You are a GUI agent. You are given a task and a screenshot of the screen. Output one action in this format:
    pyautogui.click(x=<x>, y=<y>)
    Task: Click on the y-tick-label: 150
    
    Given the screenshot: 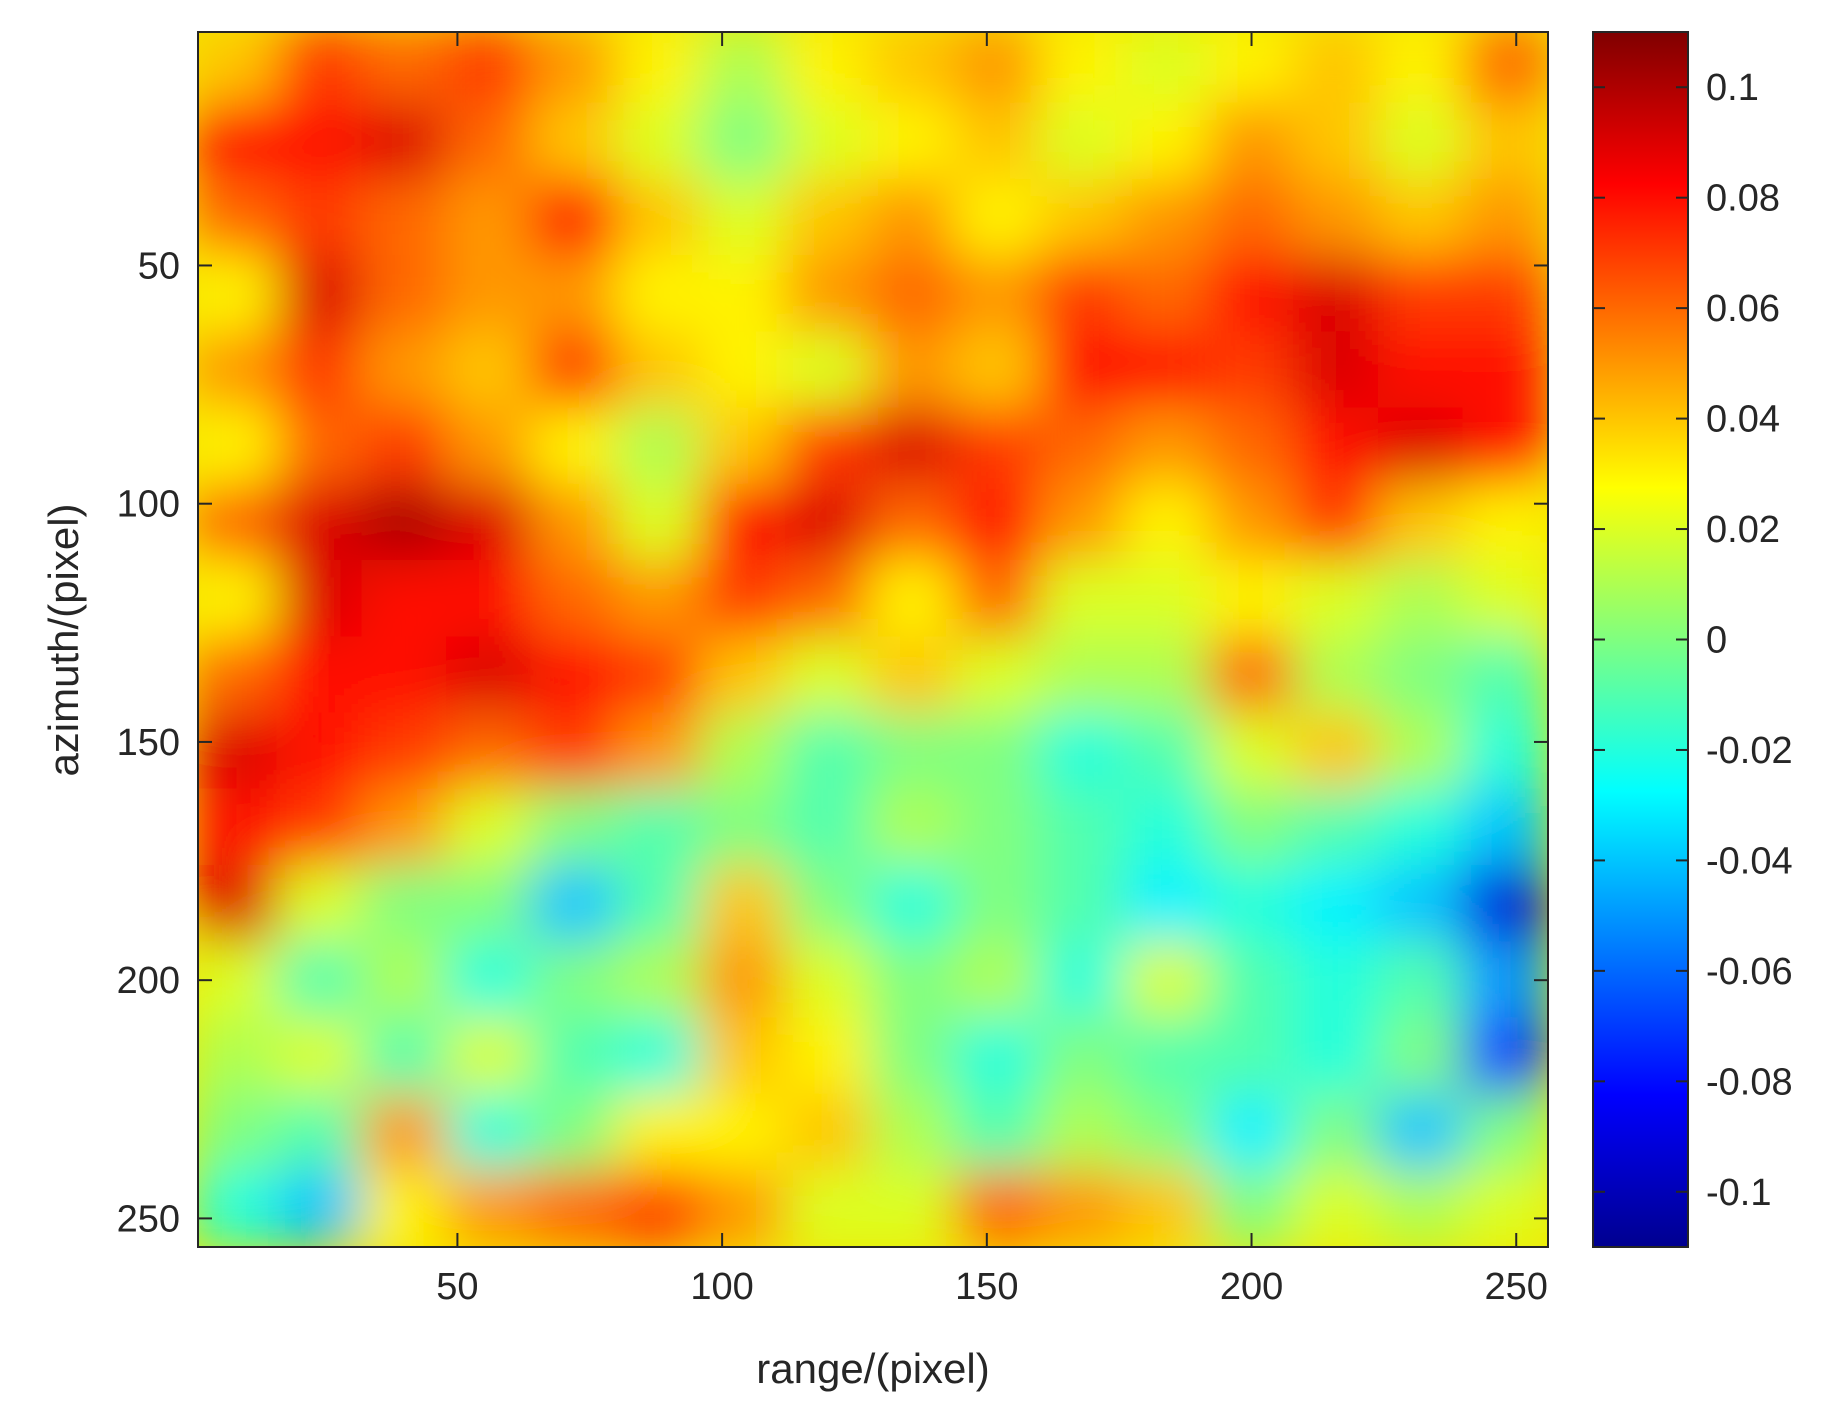 What is the action you would take?
    pyautogui.click(x=148, y=743)
    